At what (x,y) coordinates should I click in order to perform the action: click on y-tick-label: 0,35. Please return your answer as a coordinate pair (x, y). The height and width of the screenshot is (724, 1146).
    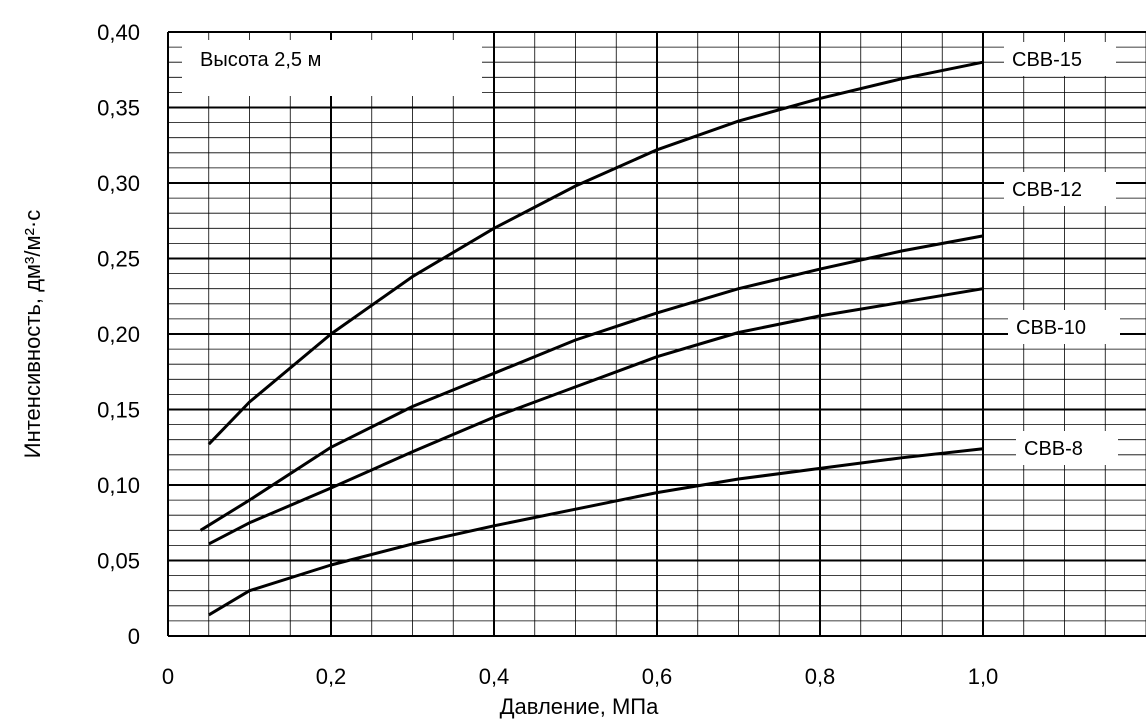
    Looking at the image, I should click on (118, 108).